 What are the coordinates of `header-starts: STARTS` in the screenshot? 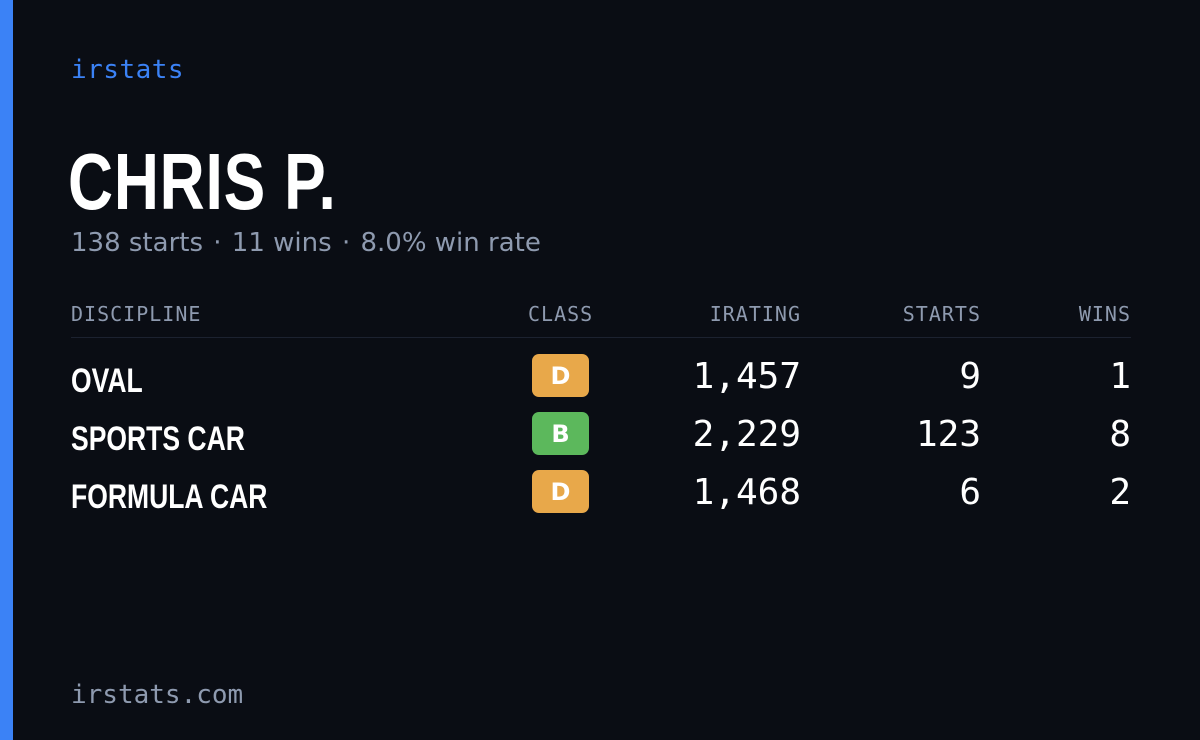 It's located at (941, 314).